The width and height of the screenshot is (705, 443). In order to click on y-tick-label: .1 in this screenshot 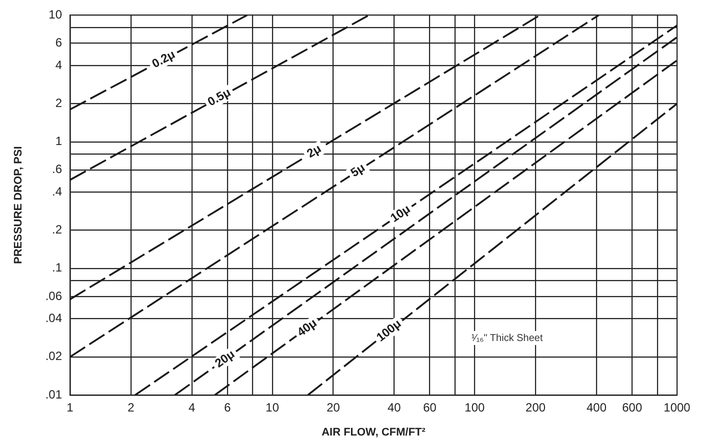, I will do `click(57, 267)`.